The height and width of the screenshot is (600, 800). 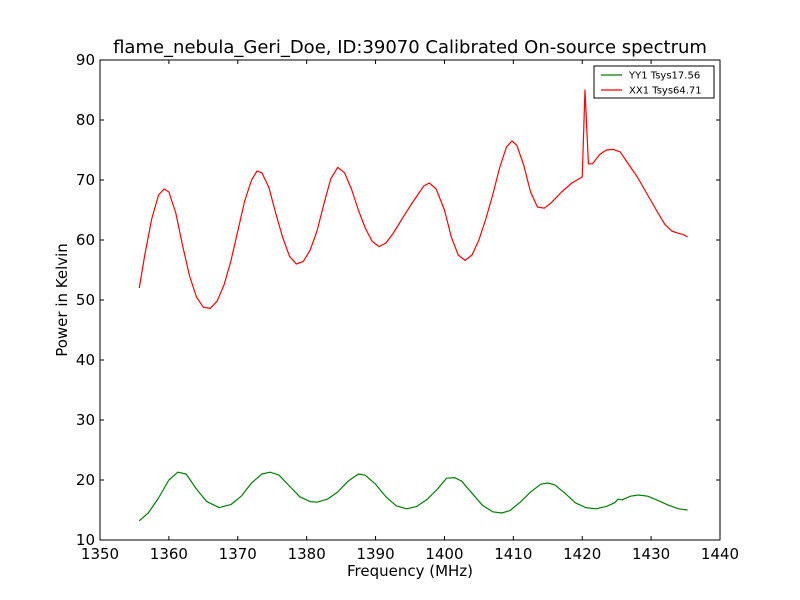 I want to click on x-tick-label: 1370, so click(x=238, y=554).